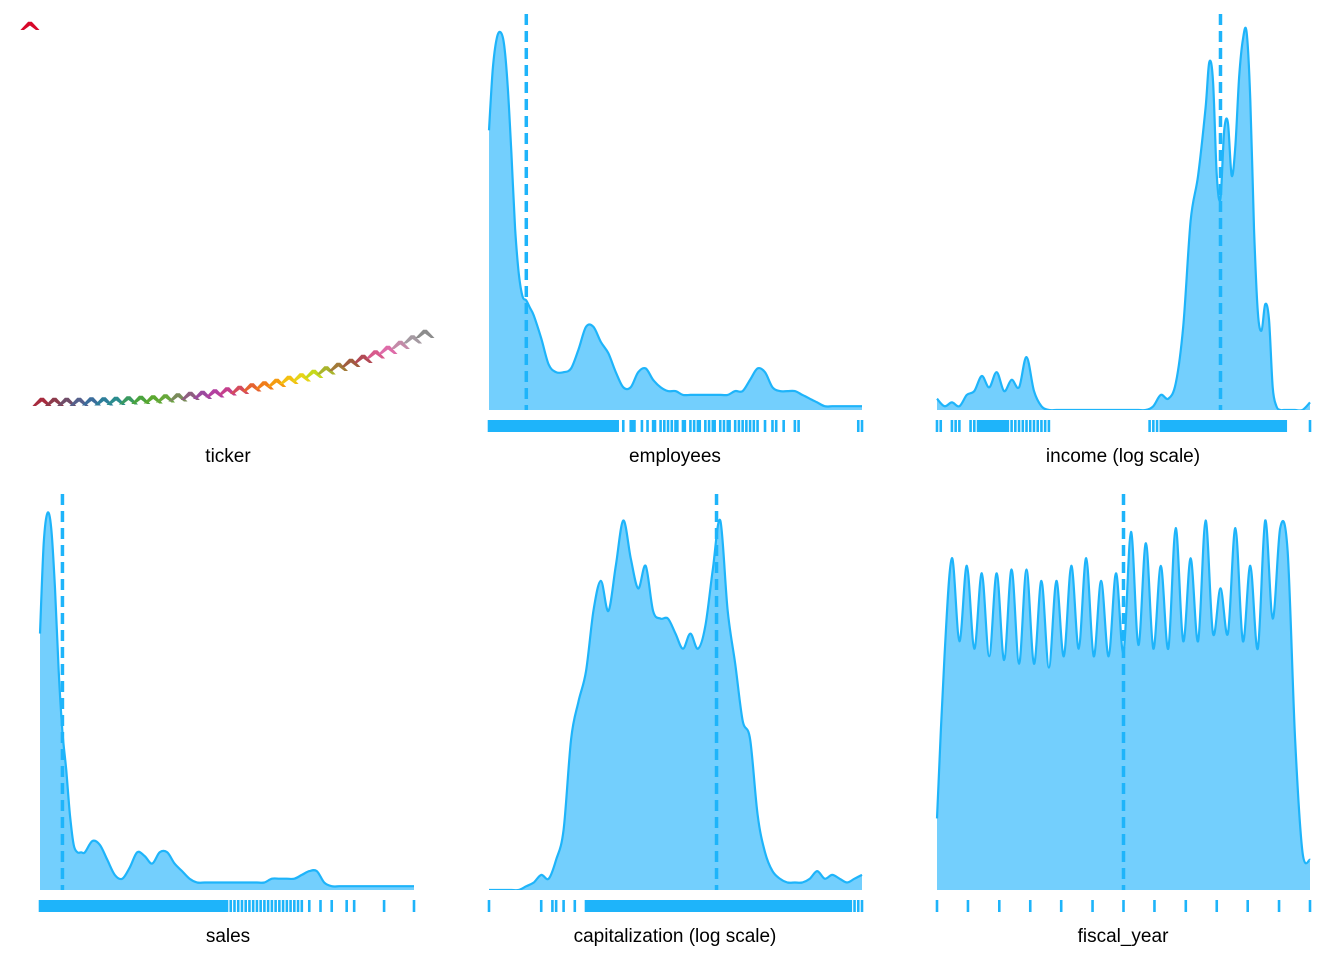 This screenshot has height=960, width=1344. Describe the element at coordinates (675, 426) in the screenshot. I see `rug-employees` at that location.